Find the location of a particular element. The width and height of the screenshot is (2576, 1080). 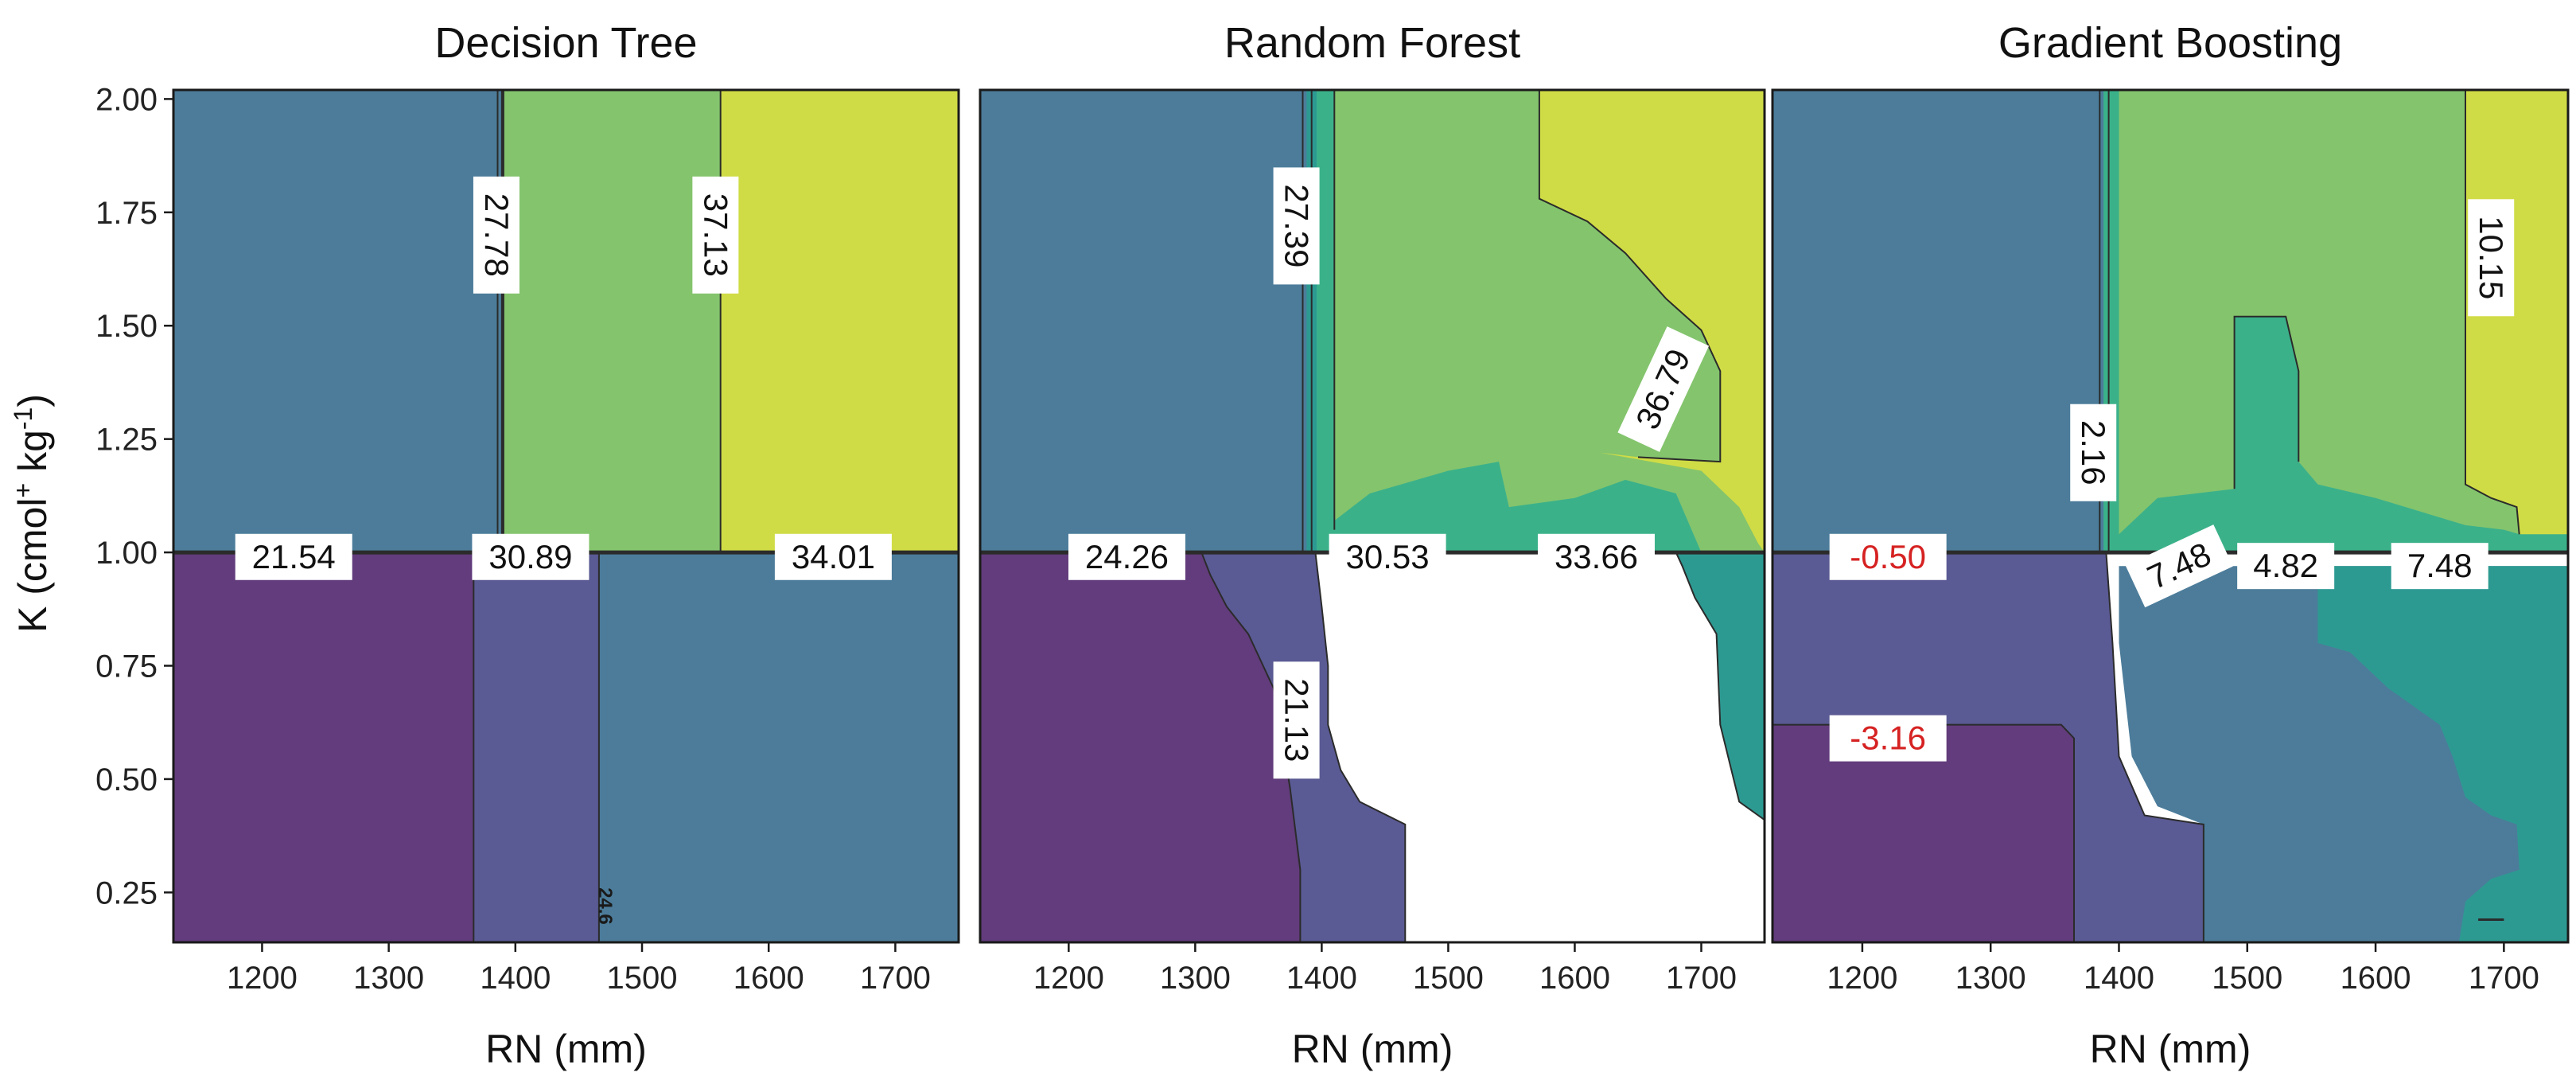

y-tick-label: 0.75 is located at coordinates (127, 666).